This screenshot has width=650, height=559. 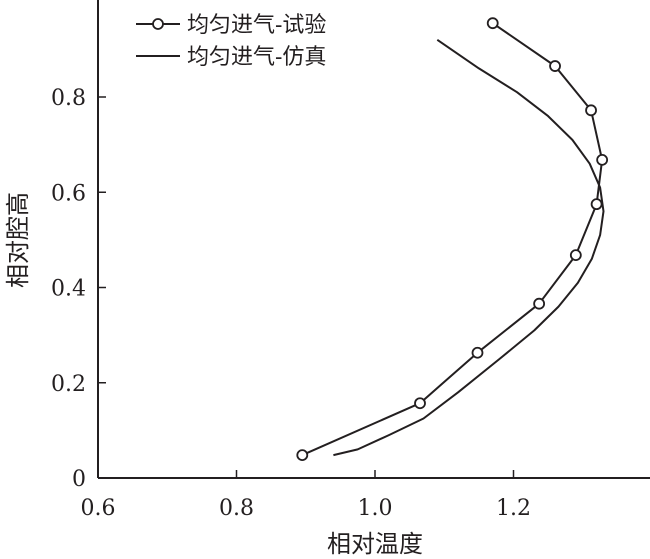 I want to click on legend-marker-experiment, so click(x=158, y=24).